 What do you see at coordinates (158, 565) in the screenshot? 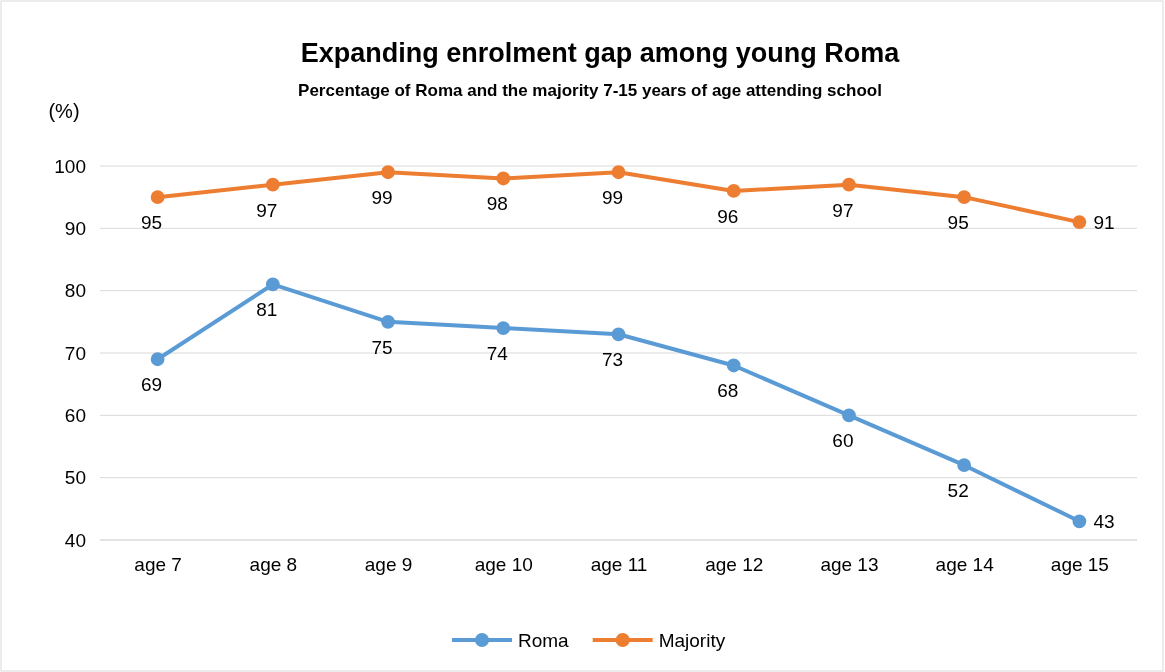
I see `x-tick-label: age 7` at bounding box center [158, 565].